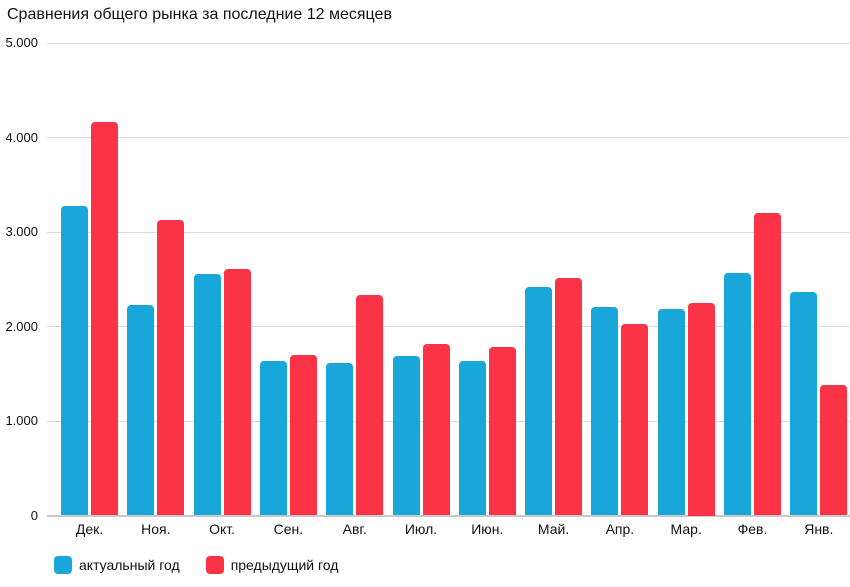 Image resolution: width=850 pixels, height=587 pixels. Describe the element at coordinates (288, 529) in the screenshot. I see `x-axis-tick-label: Сен.` at that location.